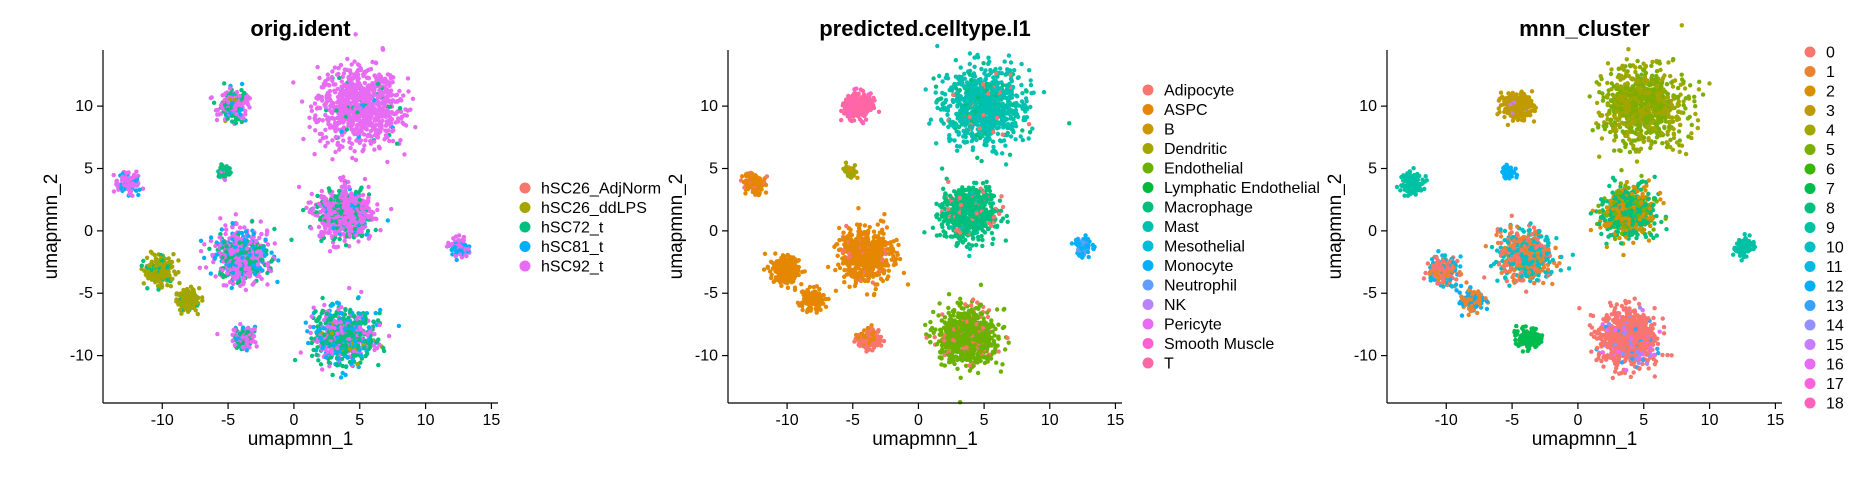 The width and height of the screenshot is (1872, 491). Describe the element at coordinates (88, 231) in the screenshot. I see `y-tick-label: 0` at that location.